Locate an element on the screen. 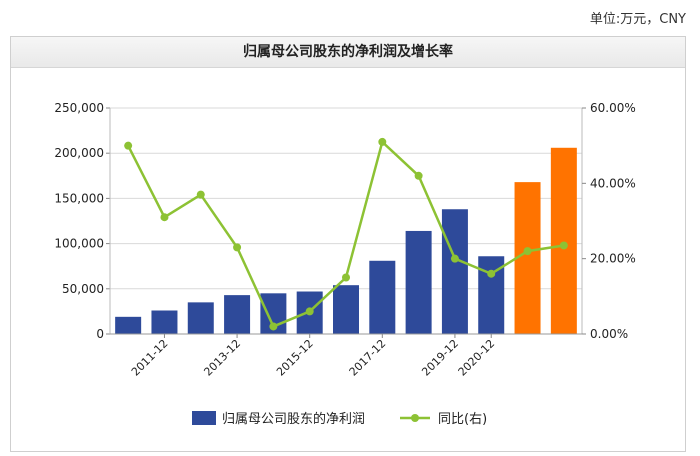 The height and width of the screenshot is (456, 700). x-tick-label: 2015-12 is located at coordinates (295, 358).